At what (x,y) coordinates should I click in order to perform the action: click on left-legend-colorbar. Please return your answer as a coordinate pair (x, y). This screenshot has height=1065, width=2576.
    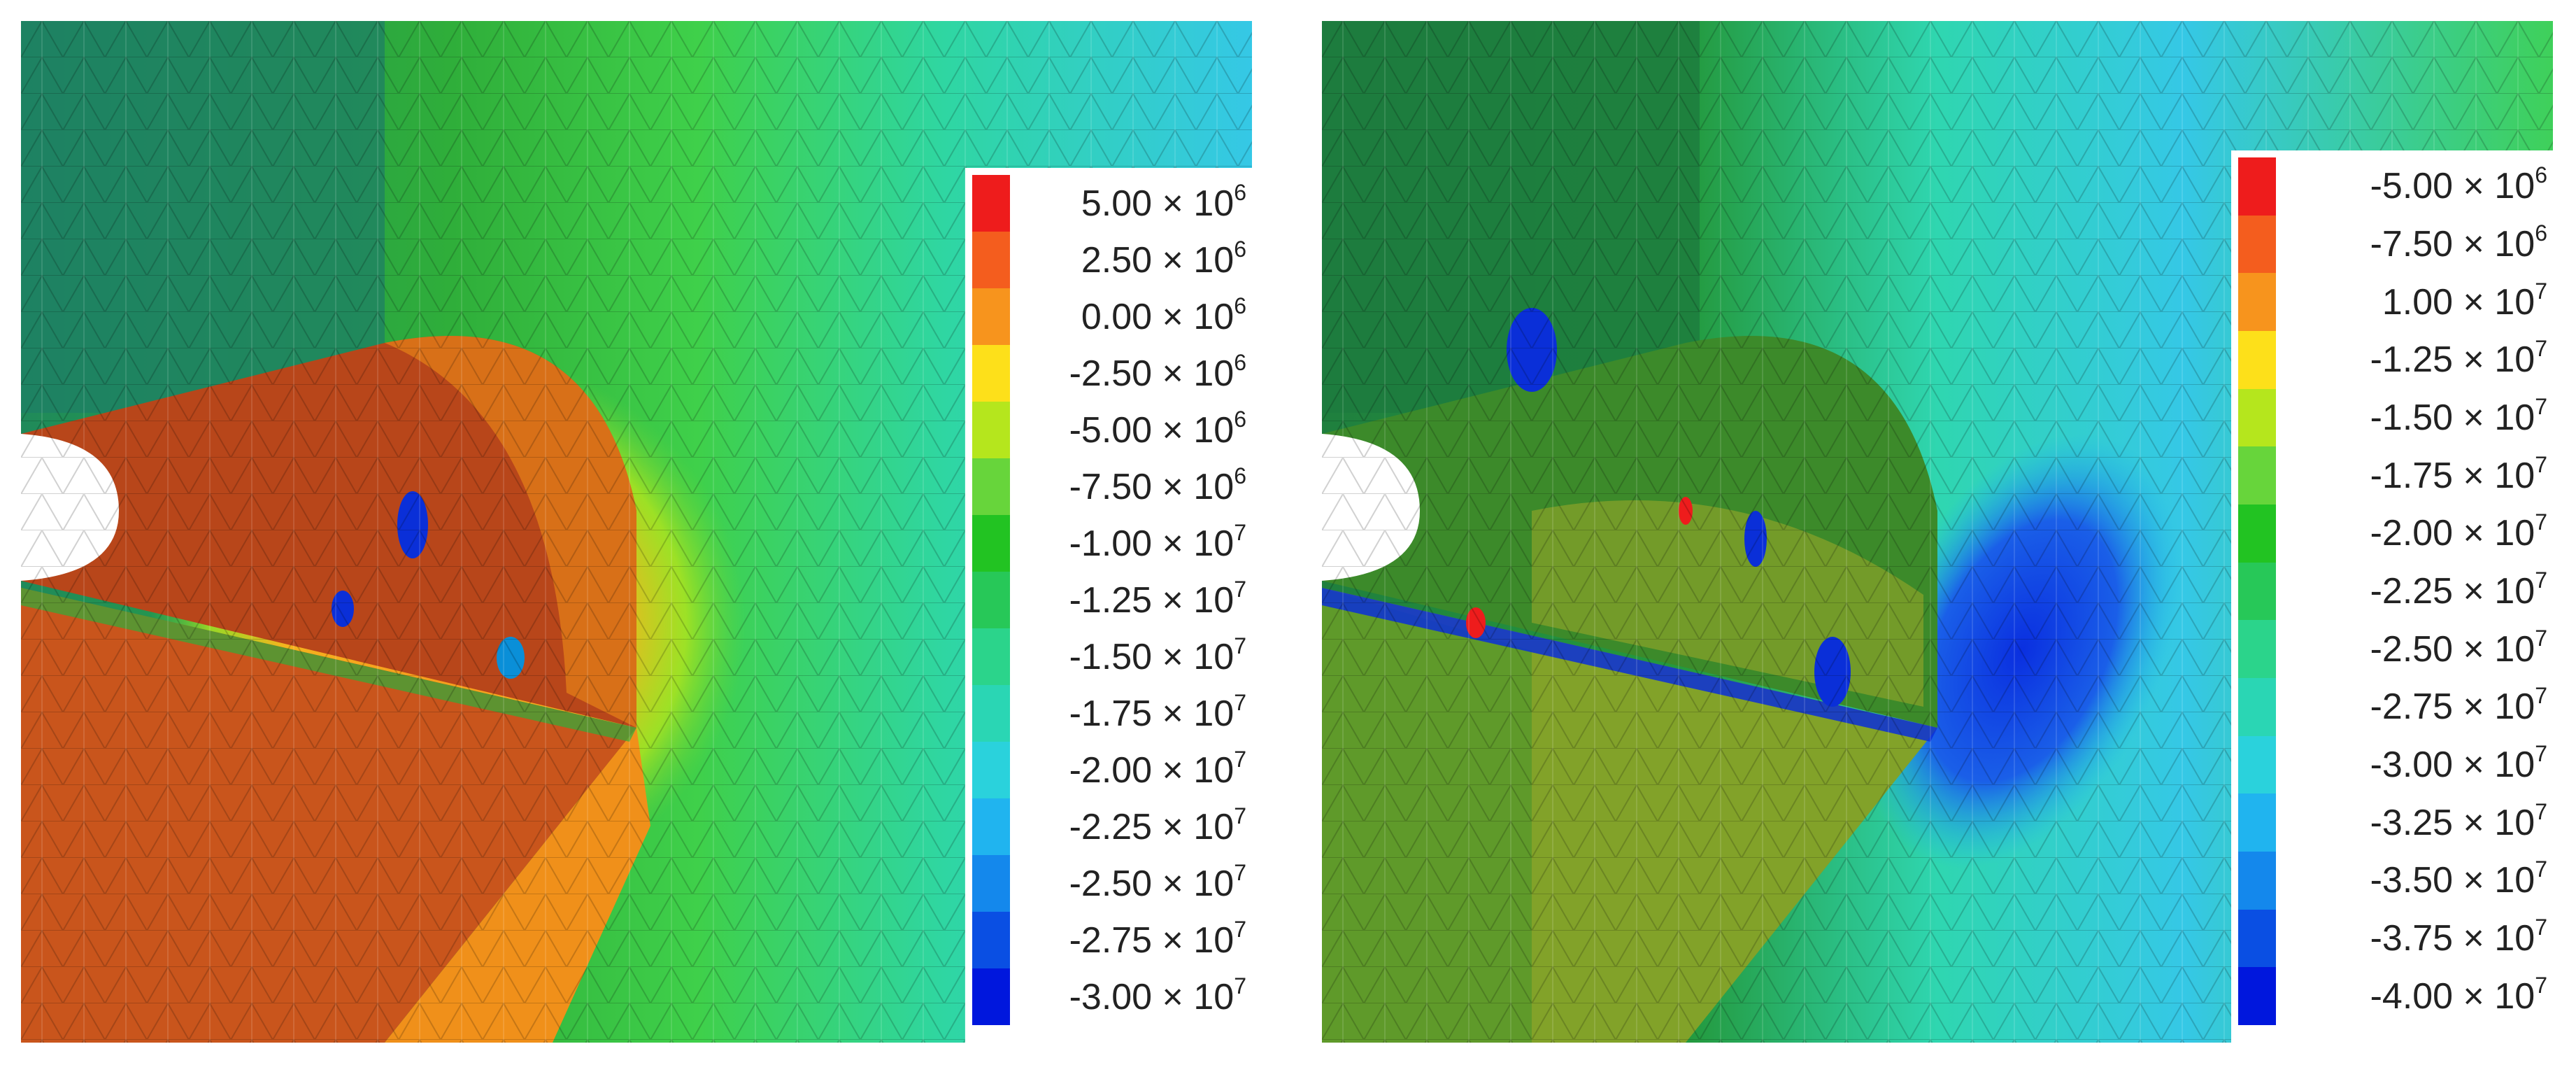
    Looking at the image, I should click on (991, 600).